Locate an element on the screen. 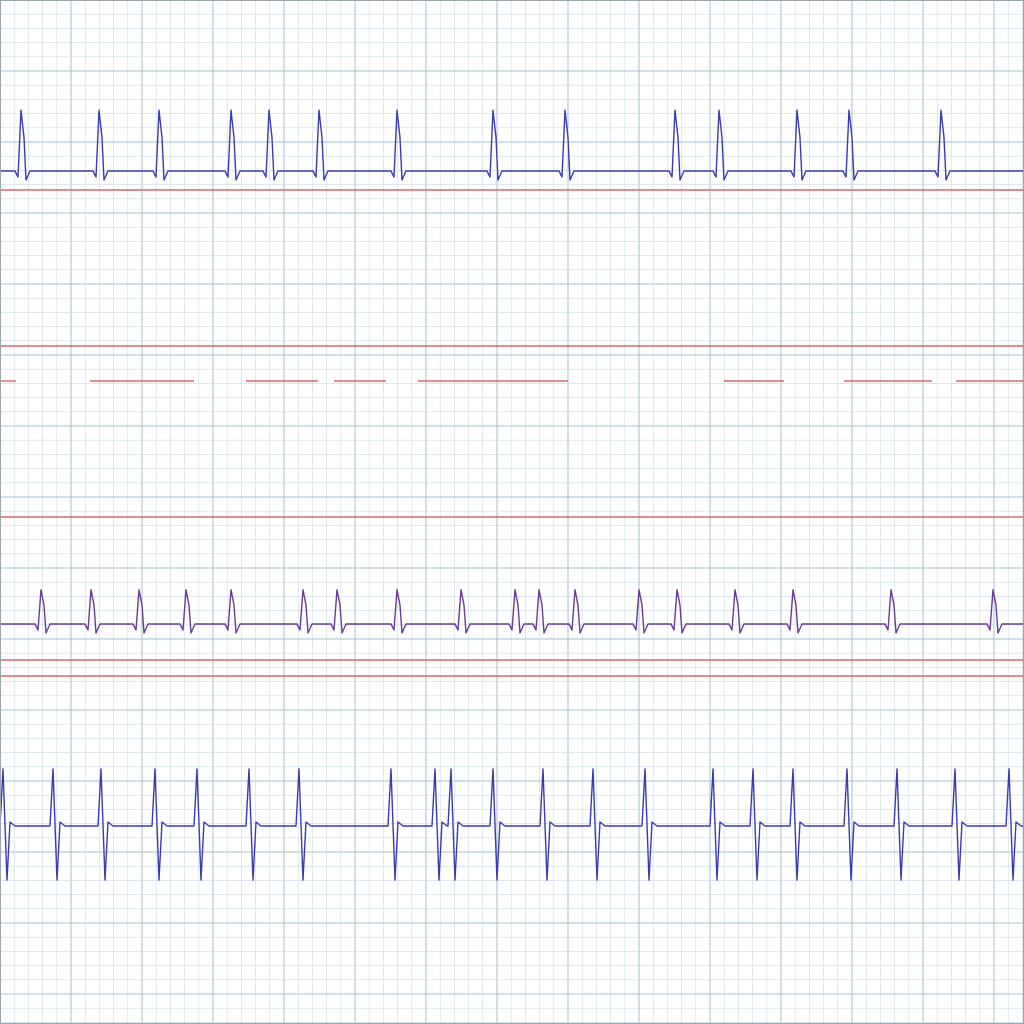 The width and height of the screenshot is (1024, 1024). lead-1-trace is located at coordinates (512, 145).